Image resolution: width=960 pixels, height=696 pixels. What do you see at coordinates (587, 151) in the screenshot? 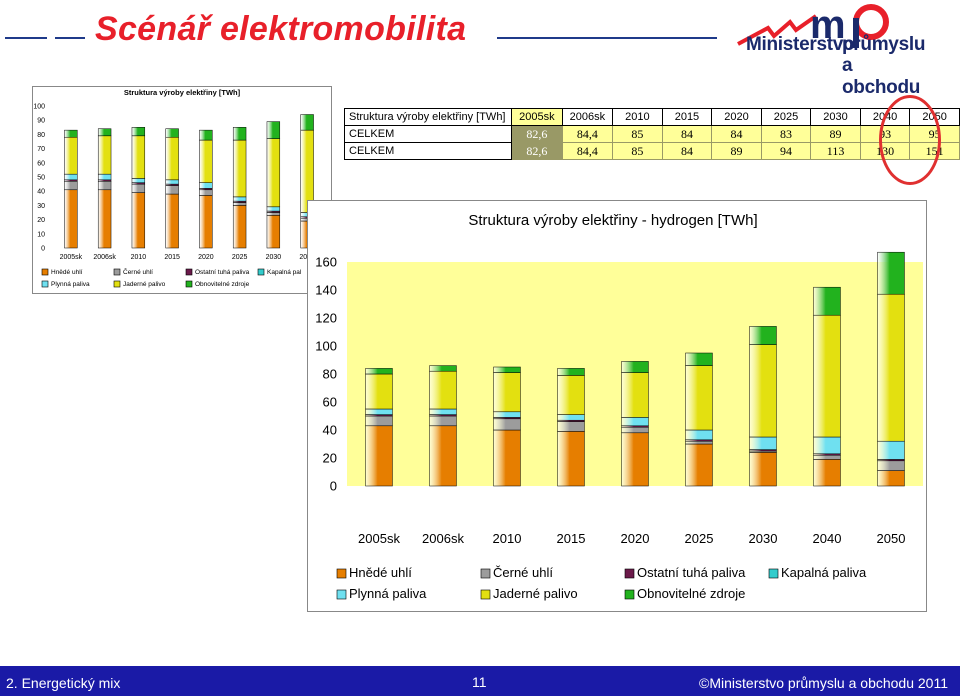
I see `table-cell: 84,4` at bounding box center [587, 151].